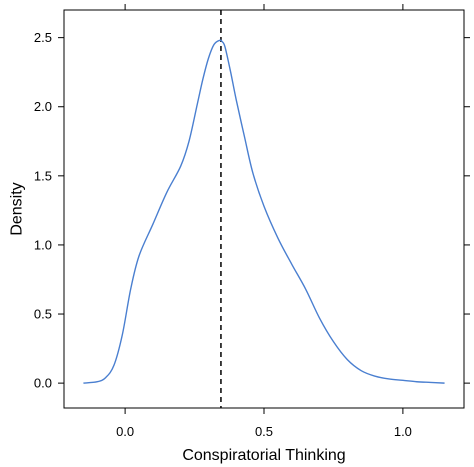 This screenshot has width=474, height=467. I want to click on y-tick-label: 2.0, so click(43, 106).